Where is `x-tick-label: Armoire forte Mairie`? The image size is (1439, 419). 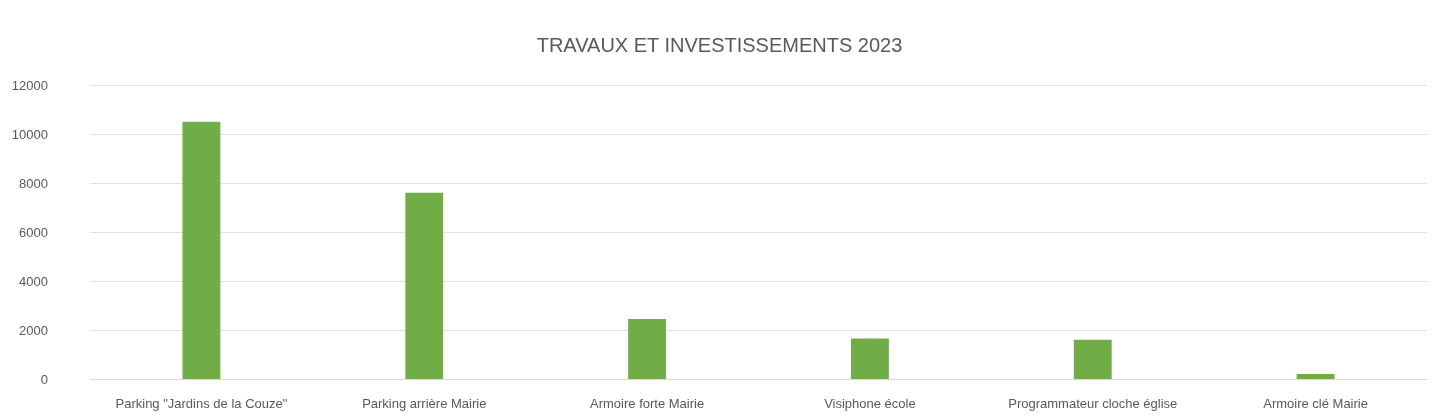 x-tick-label: Armoire forte Mairie is located at coordinates (647, 403).